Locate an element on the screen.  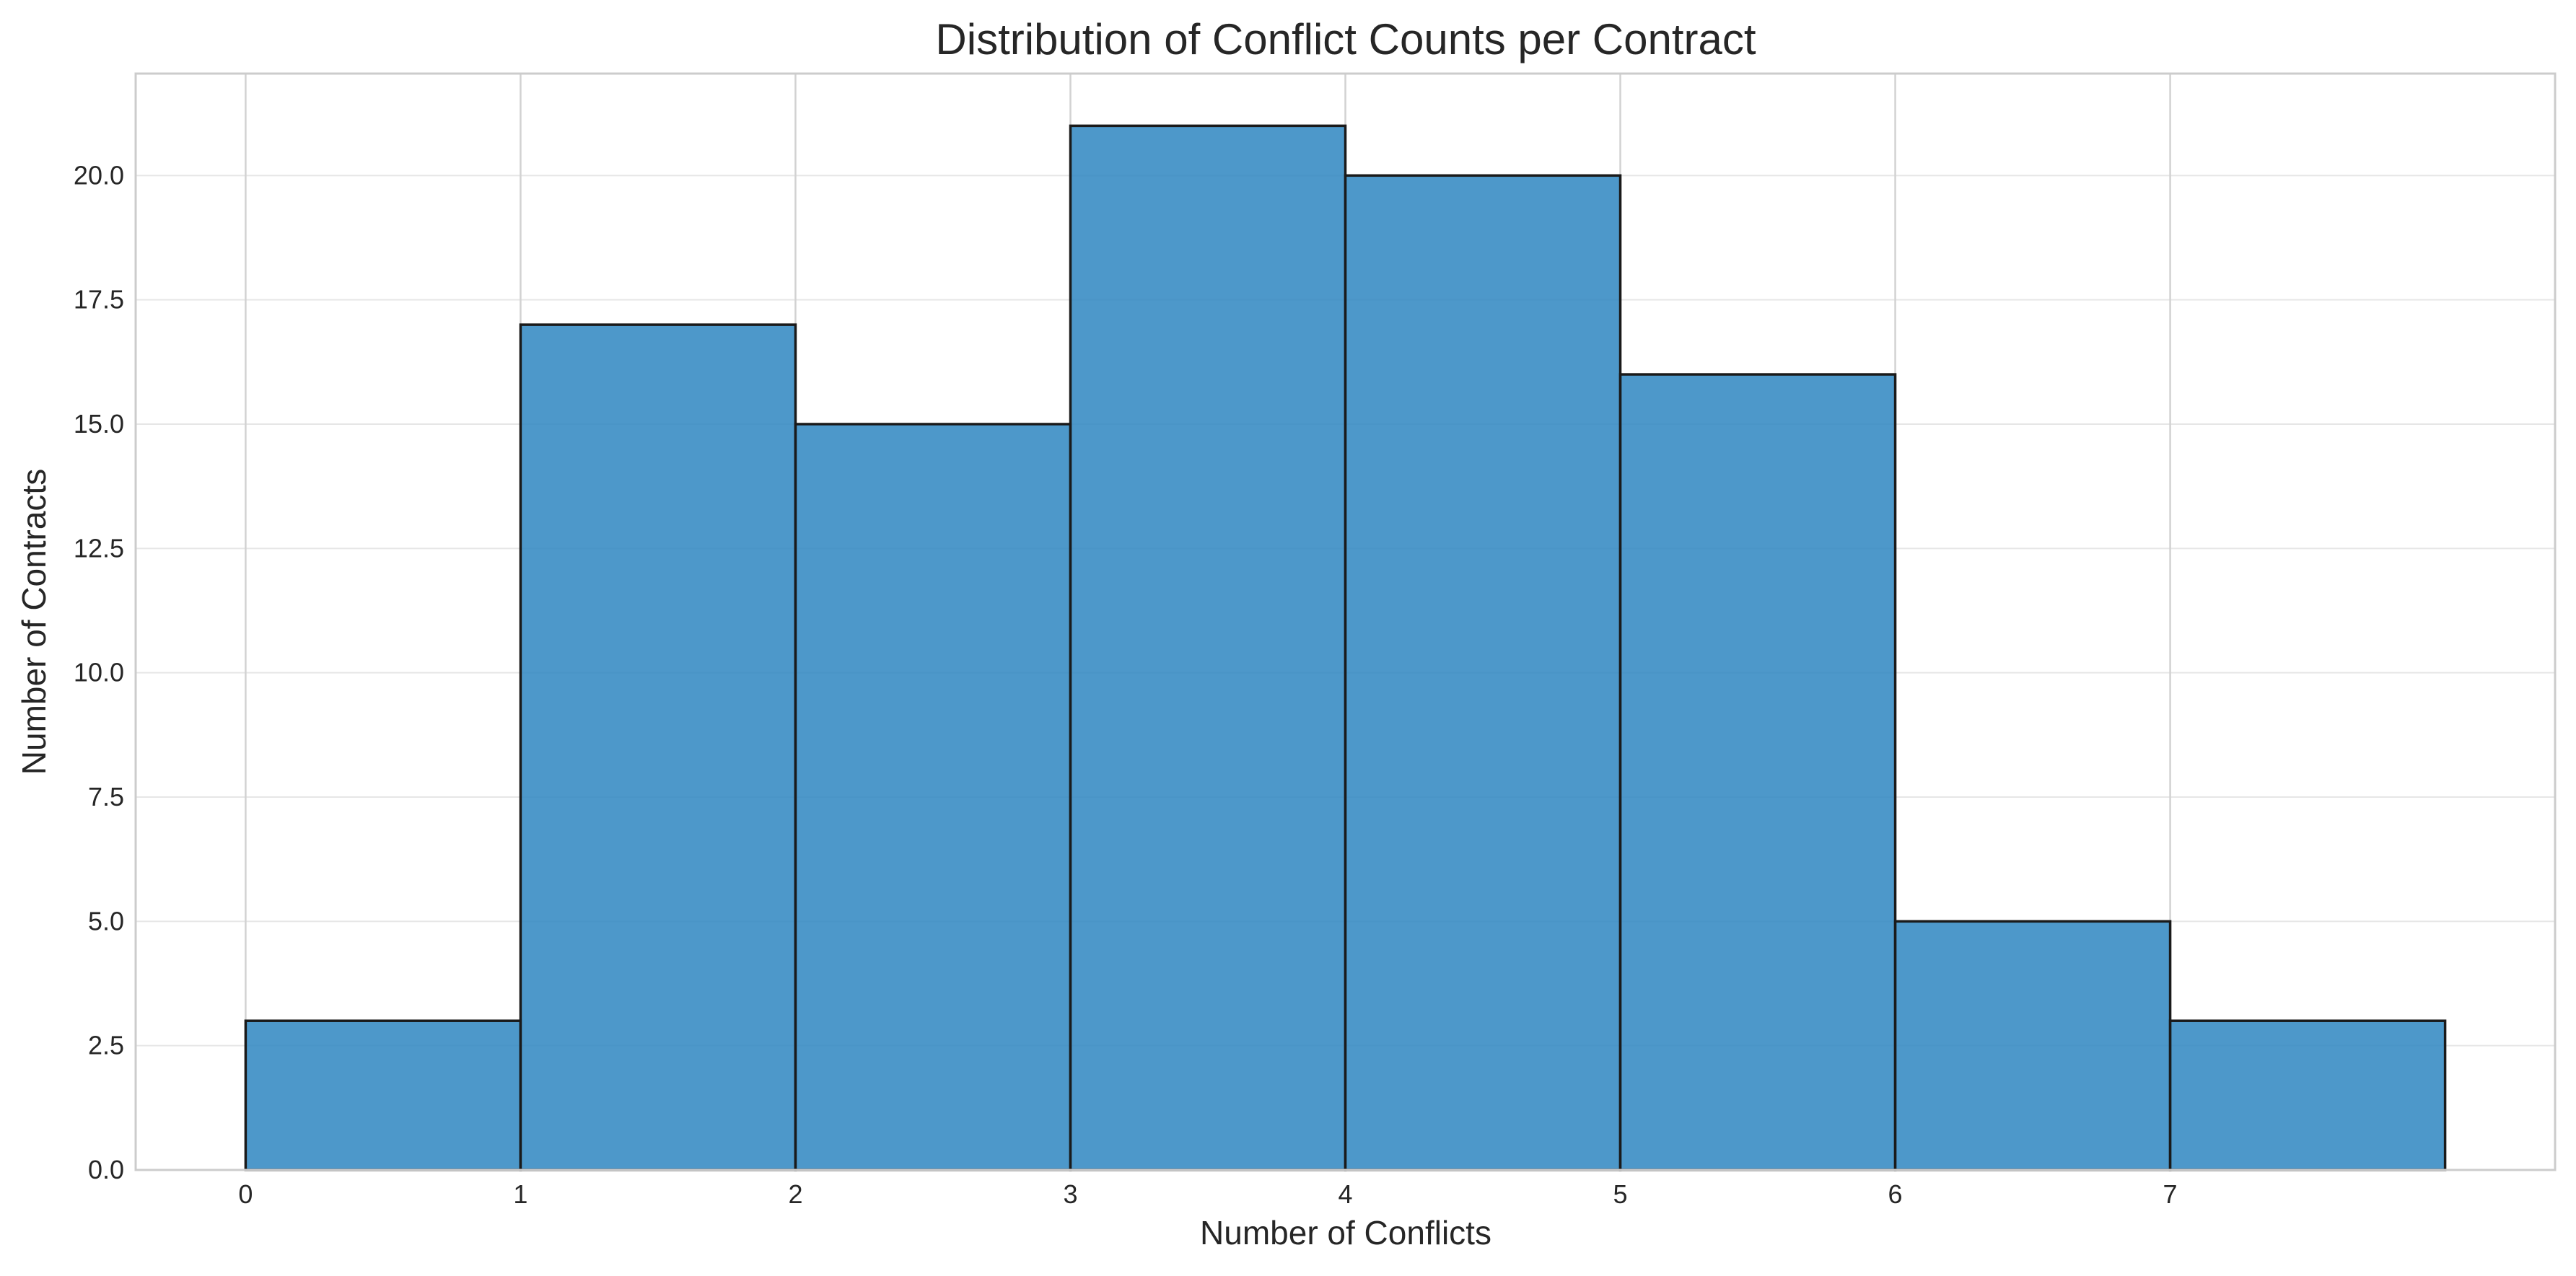
y-tick-label: 12.5 is located at coordinates (99, 548).